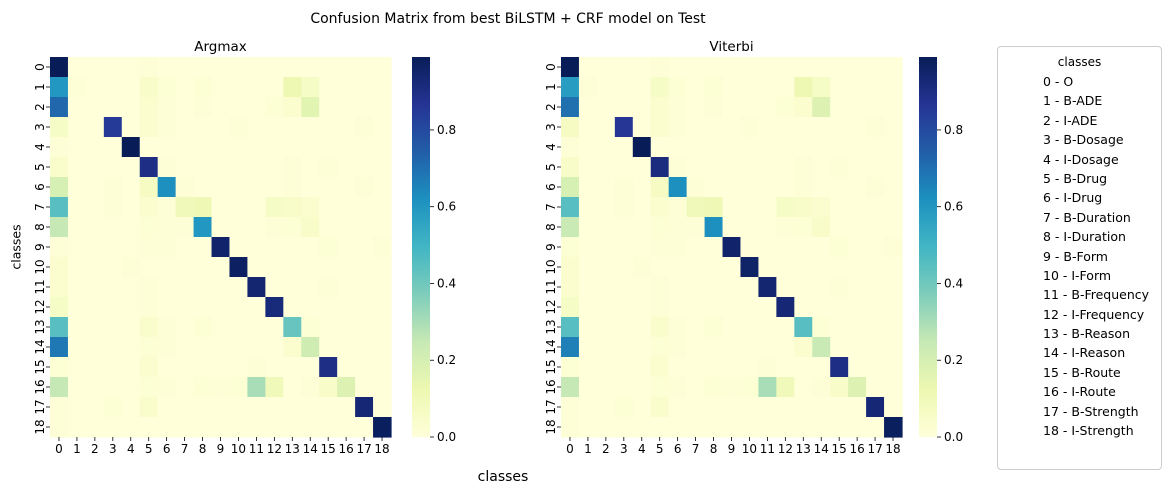 The image size is (1172, 493). What do you see at coordinates (274, 449) in the screenshot?
I see `x-tick-label: 12` at bounding box center [274, 449].